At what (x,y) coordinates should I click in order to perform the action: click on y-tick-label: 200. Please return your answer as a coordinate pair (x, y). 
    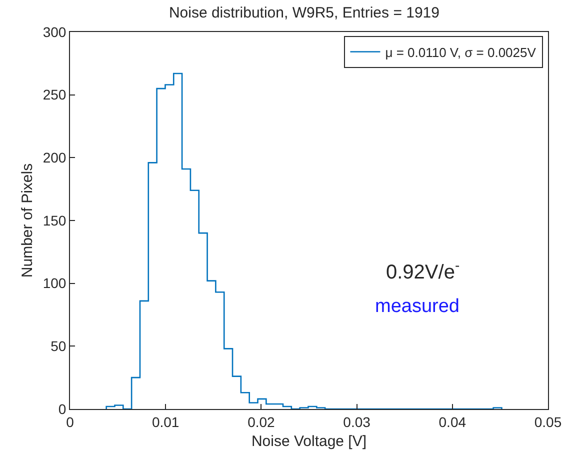
    Looking at the image, I should click on (54, 158).